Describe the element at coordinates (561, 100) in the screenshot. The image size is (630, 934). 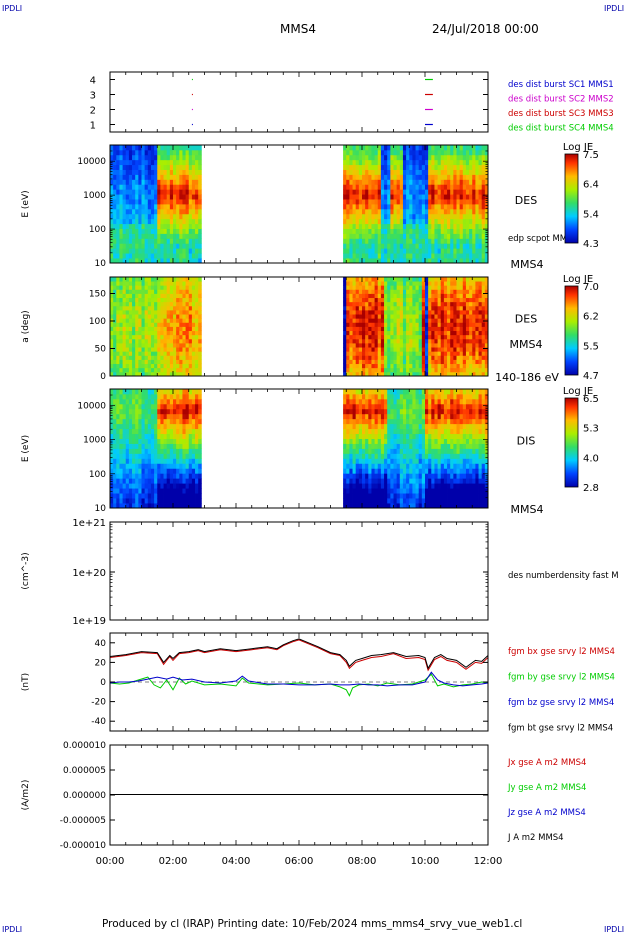
I see `legend-entry: des dist burst SC2 MMS2` at that location.